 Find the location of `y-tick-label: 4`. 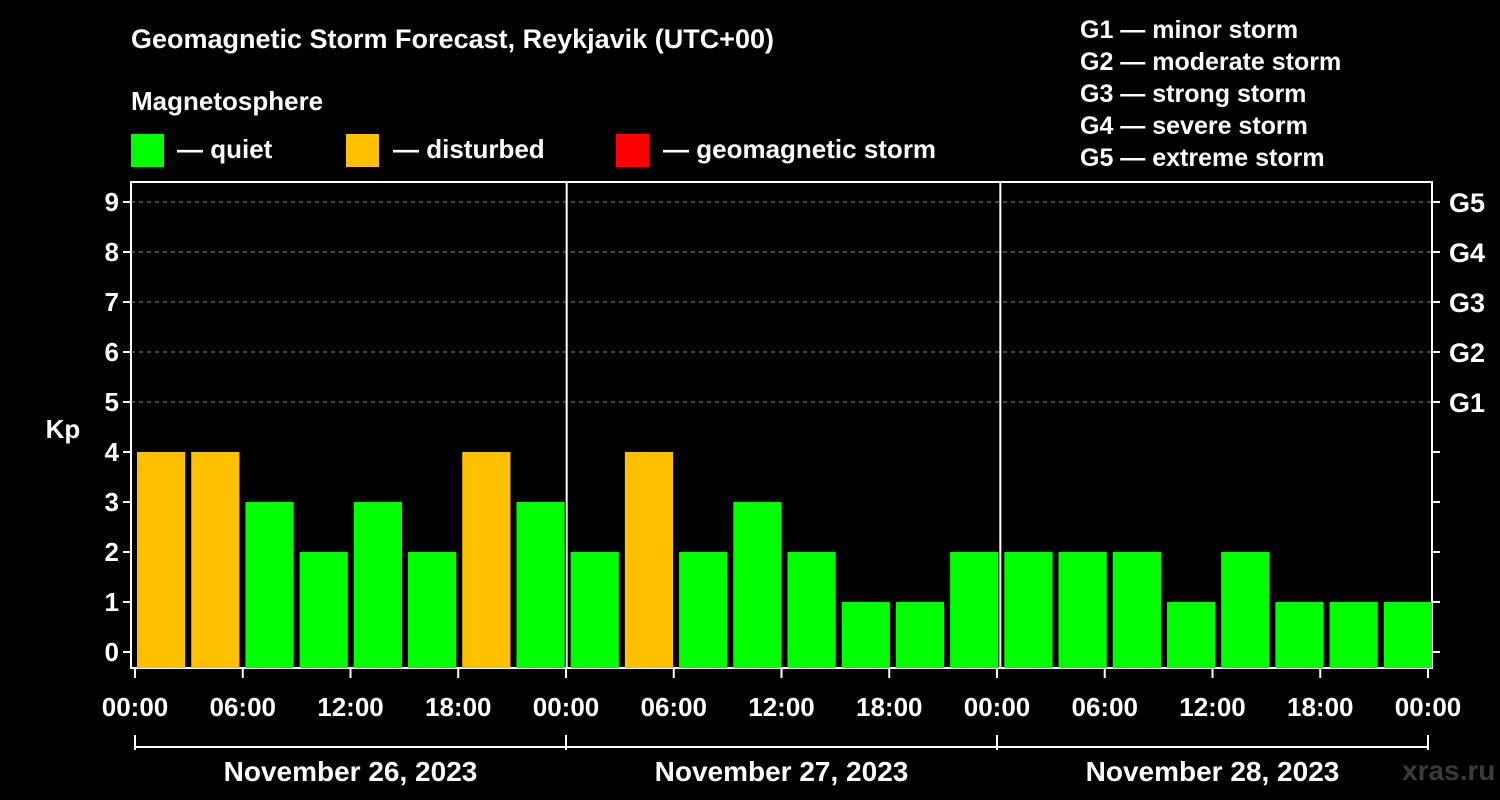

y-tick-label: 4 is located at coordinates (112, 452).